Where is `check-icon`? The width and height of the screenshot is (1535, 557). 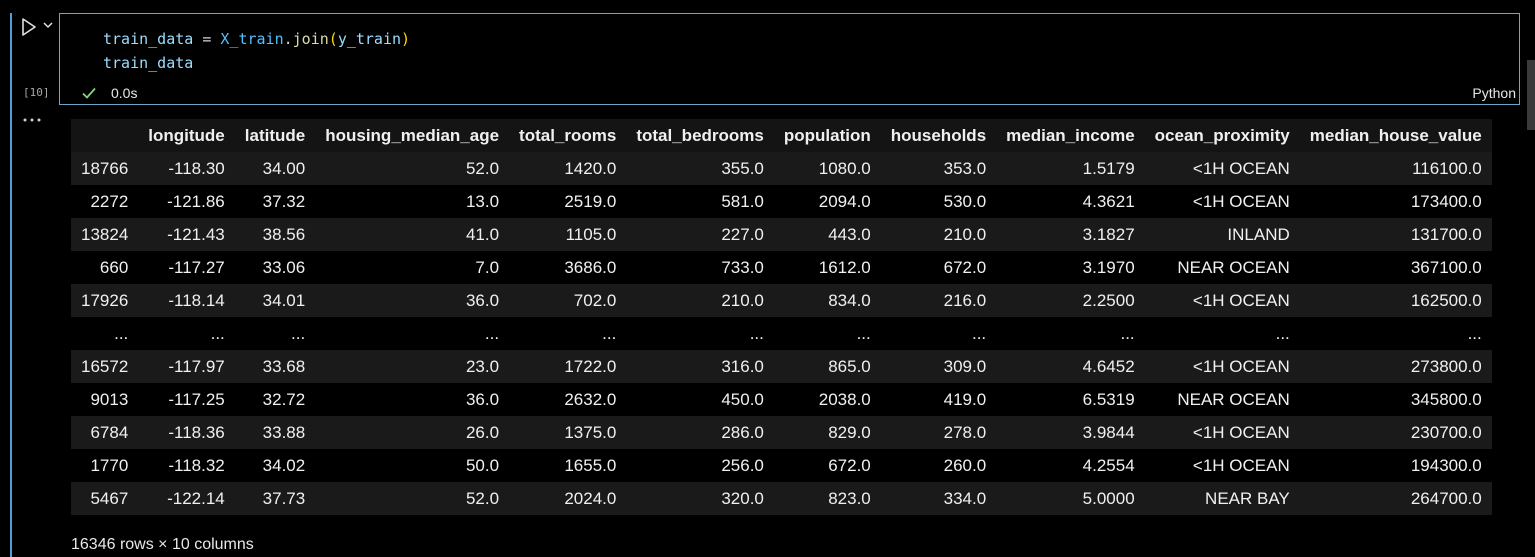
check-icon is located at coordinates (89, 93).